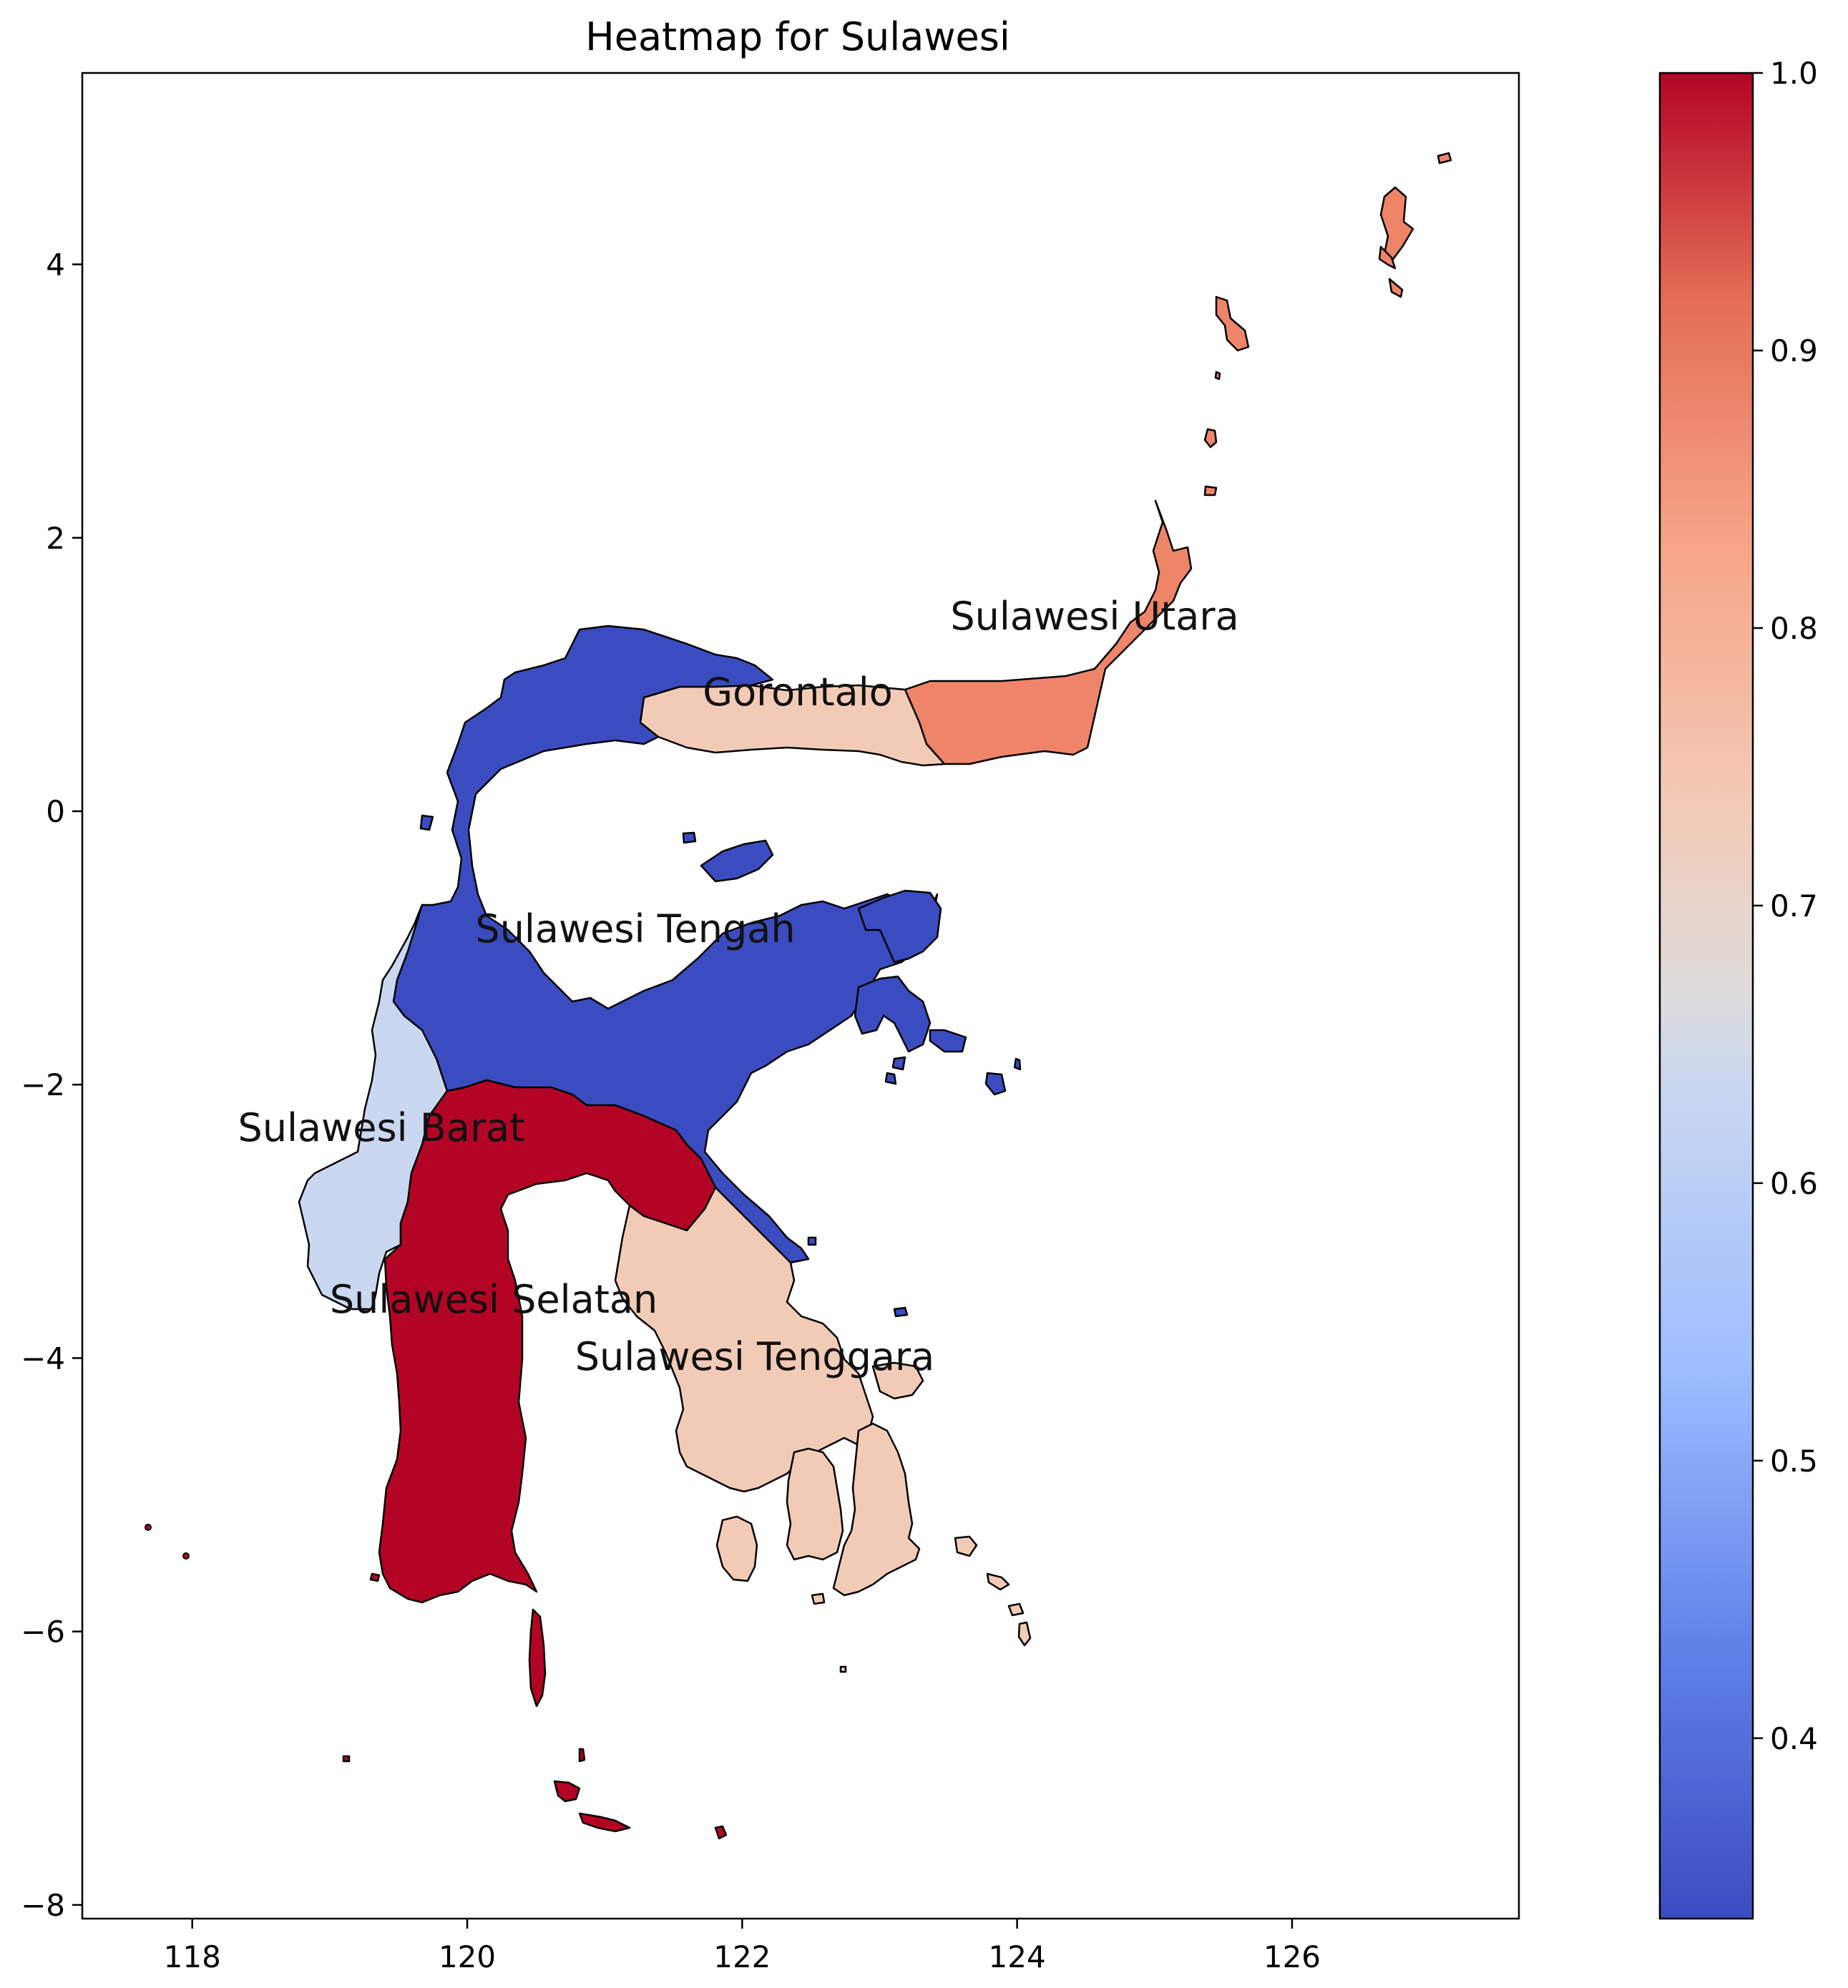 The image size is (1848, 1988). I want to click on colorbar-tick-label: 0.6, so click(1794, 1183).